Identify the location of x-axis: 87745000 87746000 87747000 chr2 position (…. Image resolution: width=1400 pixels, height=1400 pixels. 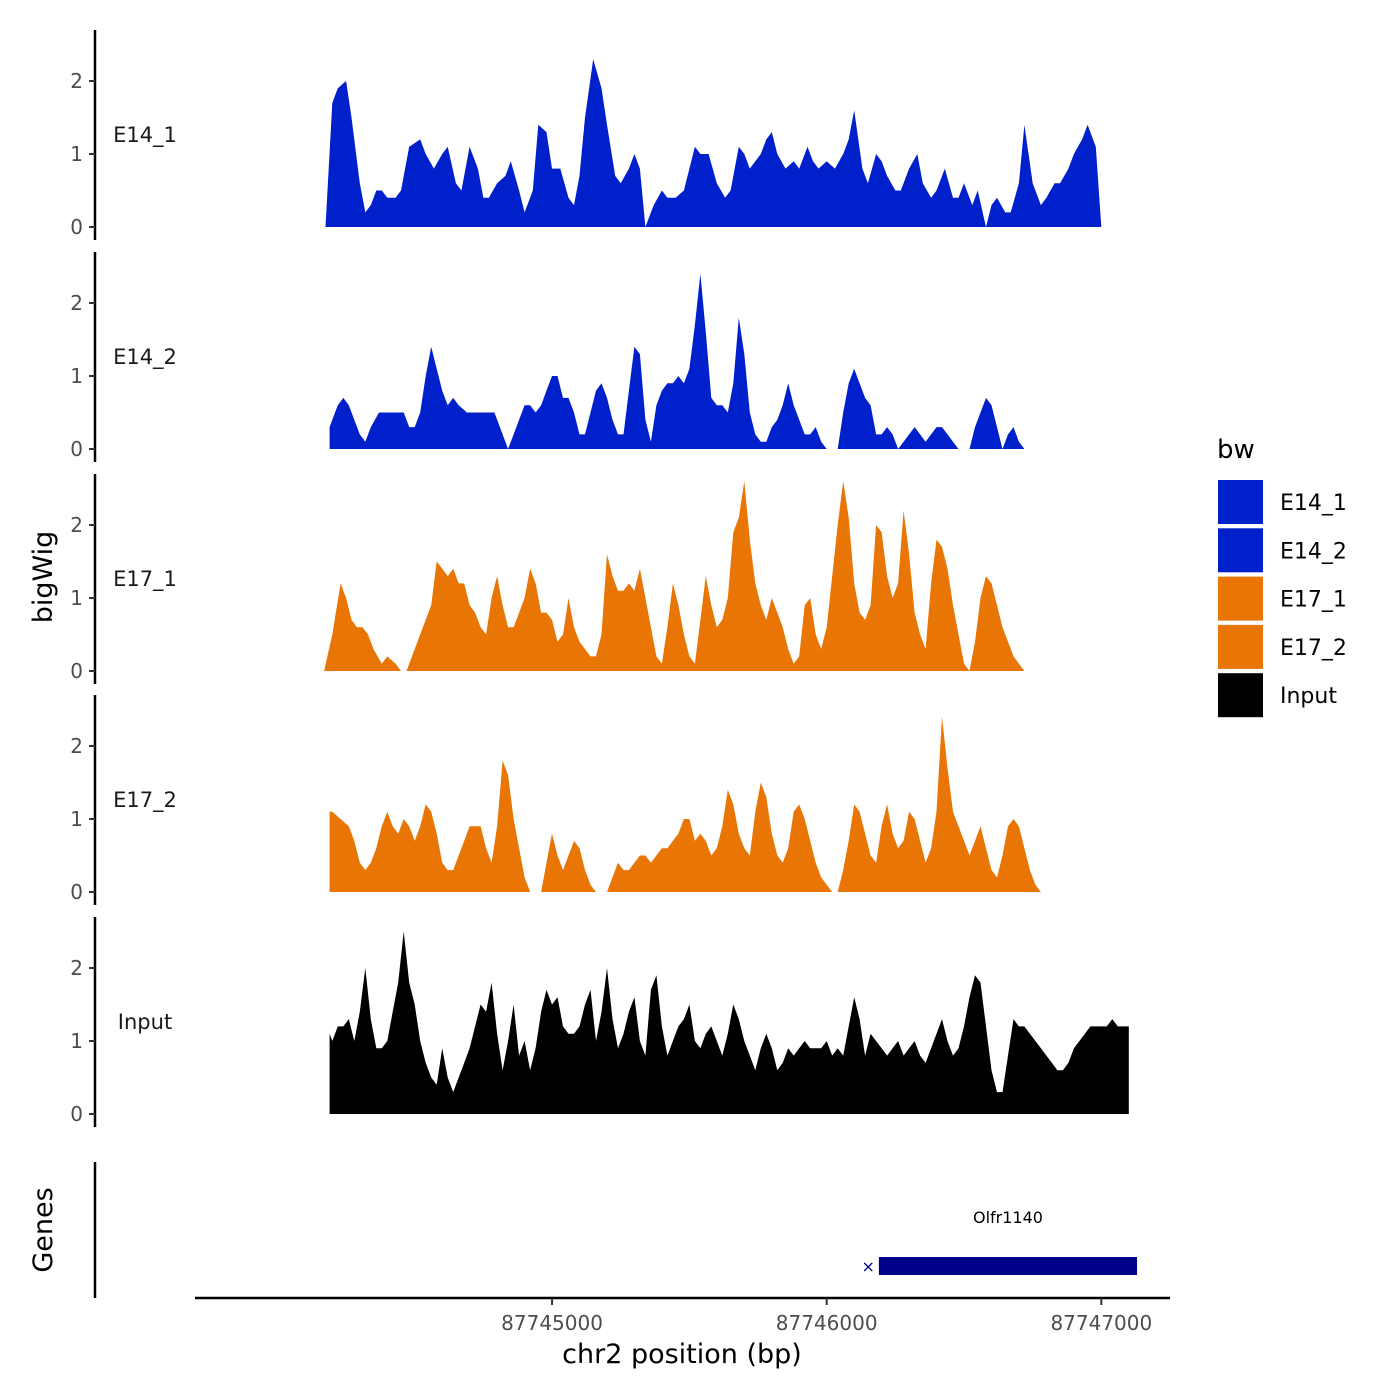
(682, 1333).